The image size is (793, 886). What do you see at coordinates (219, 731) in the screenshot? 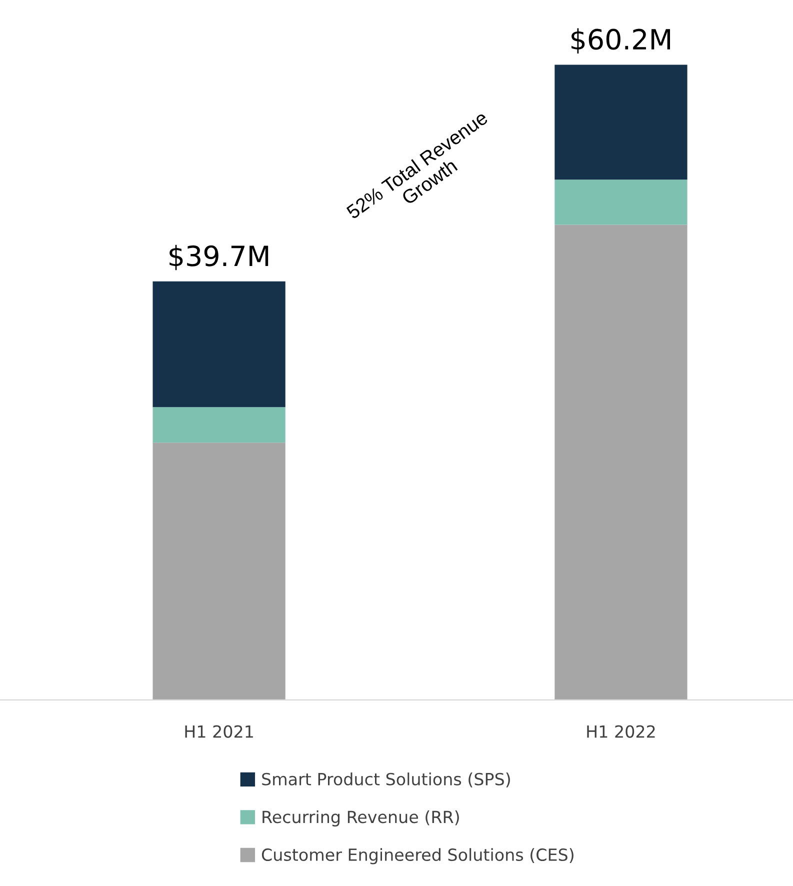
I see `x-tick-label: H1 2021` at bounding box center [219, 731].